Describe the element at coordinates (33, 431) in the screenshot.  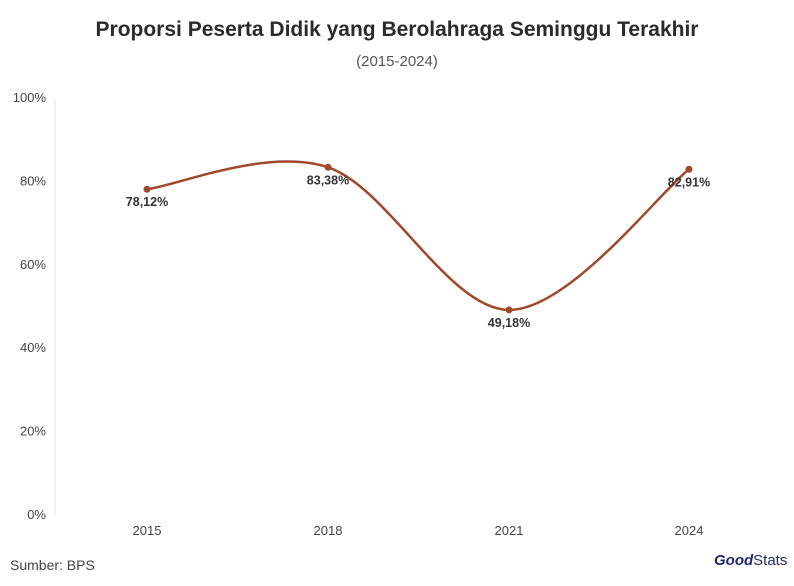
I see `y-tick-label: 20%` at that location.